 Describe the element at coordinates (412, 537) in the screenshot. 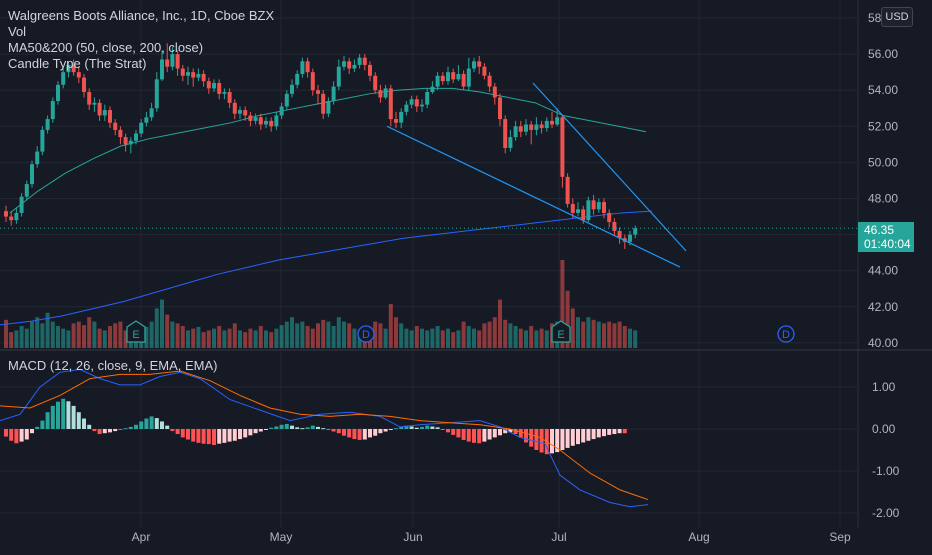

I see `time-axis-label: Jun` at that location.